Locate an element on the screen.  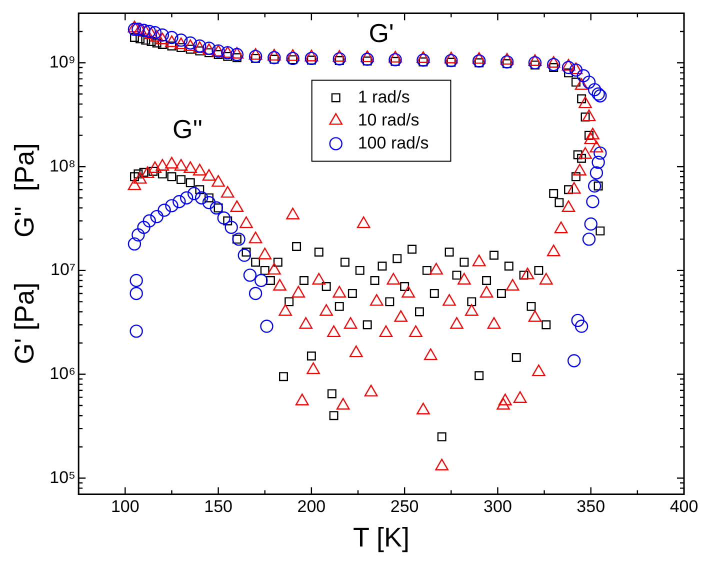
annotation: G'' is located at coordinates (187, 129).